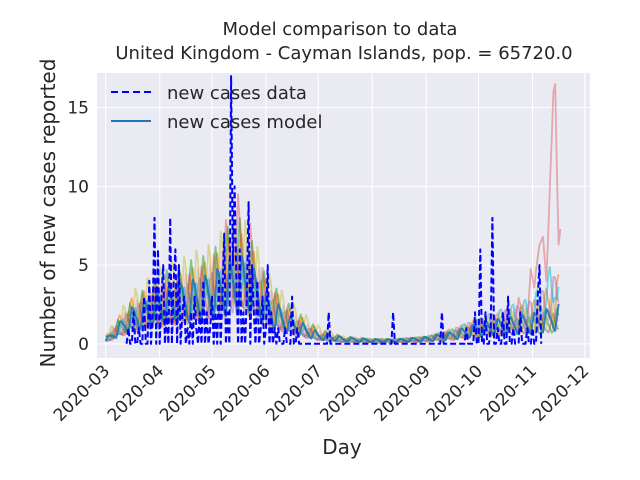 This screenshot has width=640, height=480. I want to click on model-series-line, so click(332, 299).